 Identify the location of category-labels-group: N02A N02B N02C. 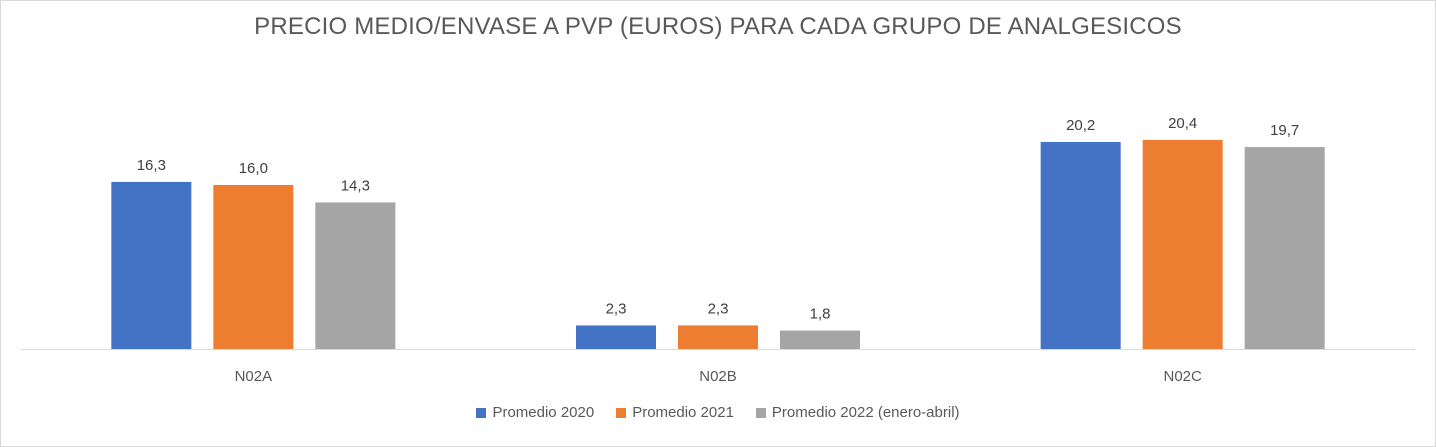
(718, 376).